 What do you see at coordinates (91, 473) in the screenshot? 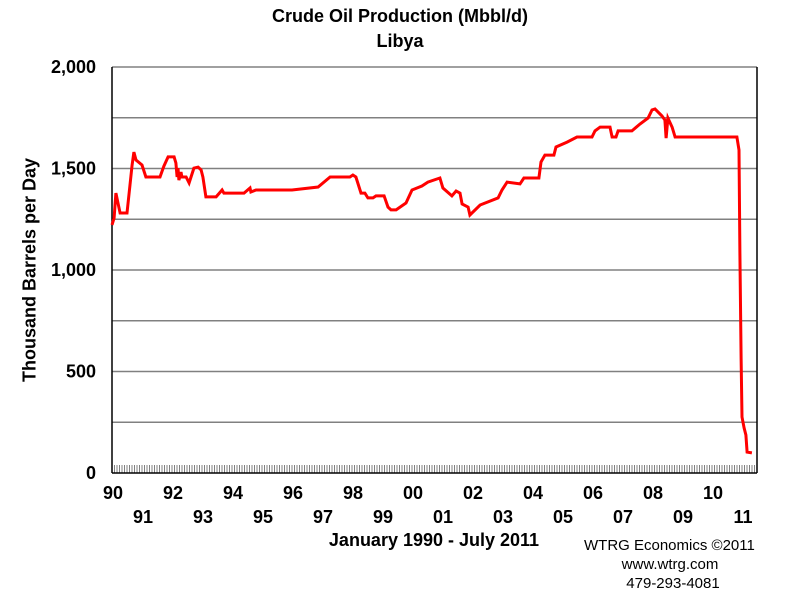
I see `y-tick-label: 0` at bounding box center [91, 473].